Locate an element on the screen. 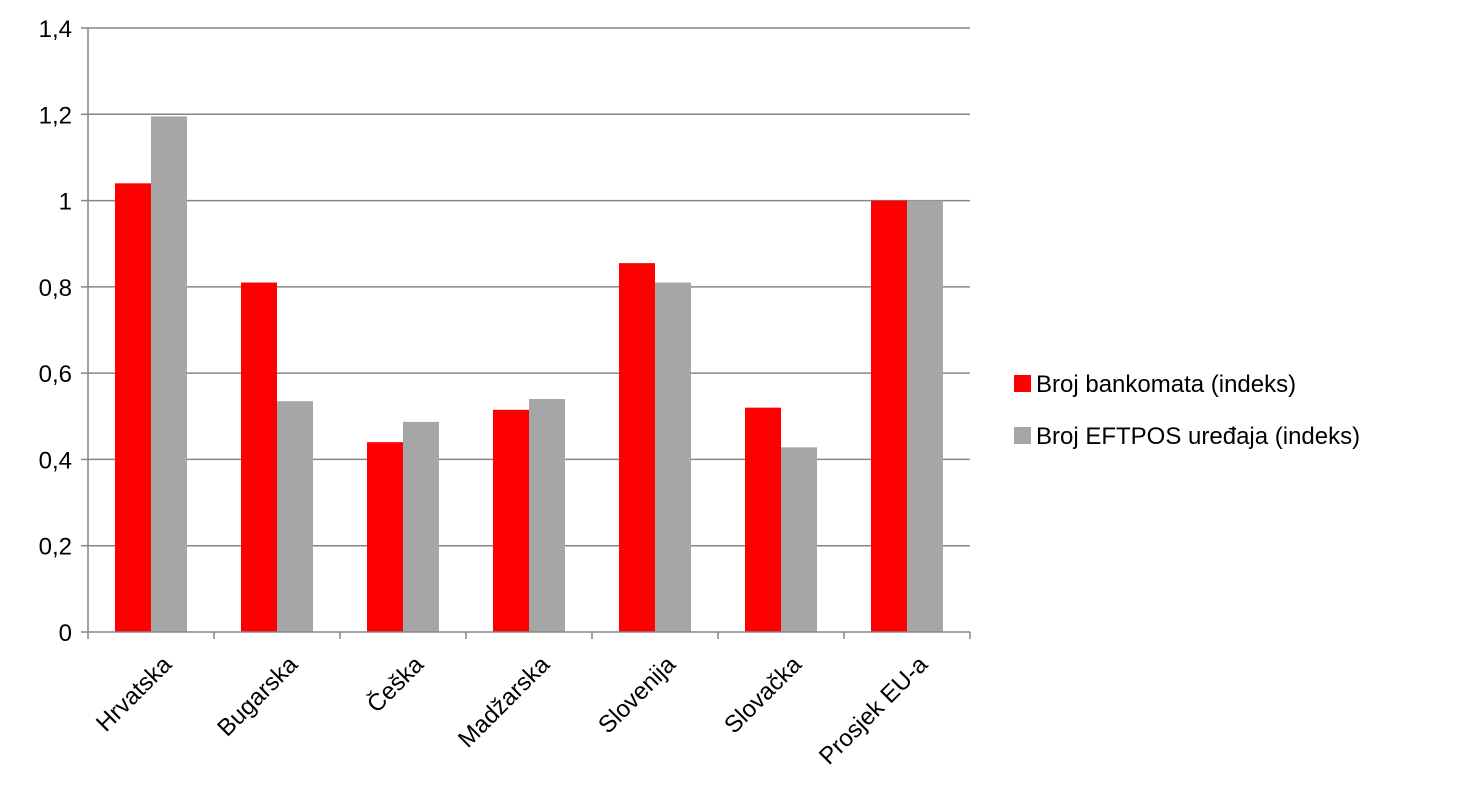 The height and width of the screenshot is (803, 1472). y-tick-label: 0,4 is located at coordinates (55, 460).